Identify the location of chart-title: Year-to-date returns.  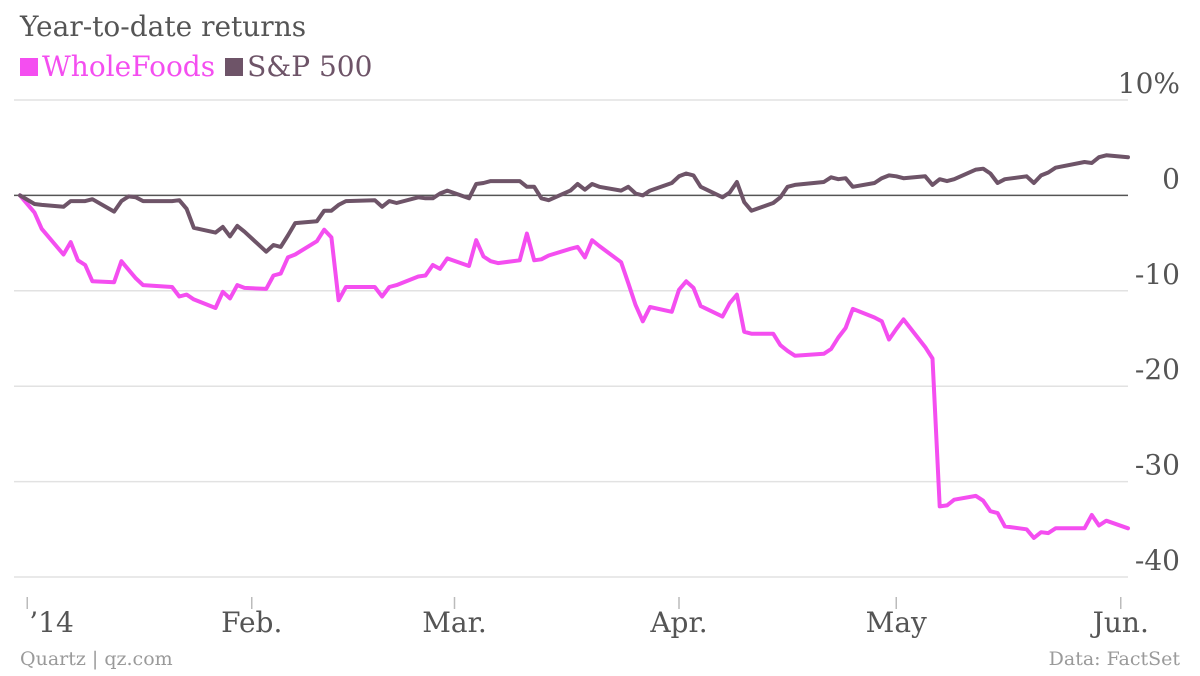
(163, 26).